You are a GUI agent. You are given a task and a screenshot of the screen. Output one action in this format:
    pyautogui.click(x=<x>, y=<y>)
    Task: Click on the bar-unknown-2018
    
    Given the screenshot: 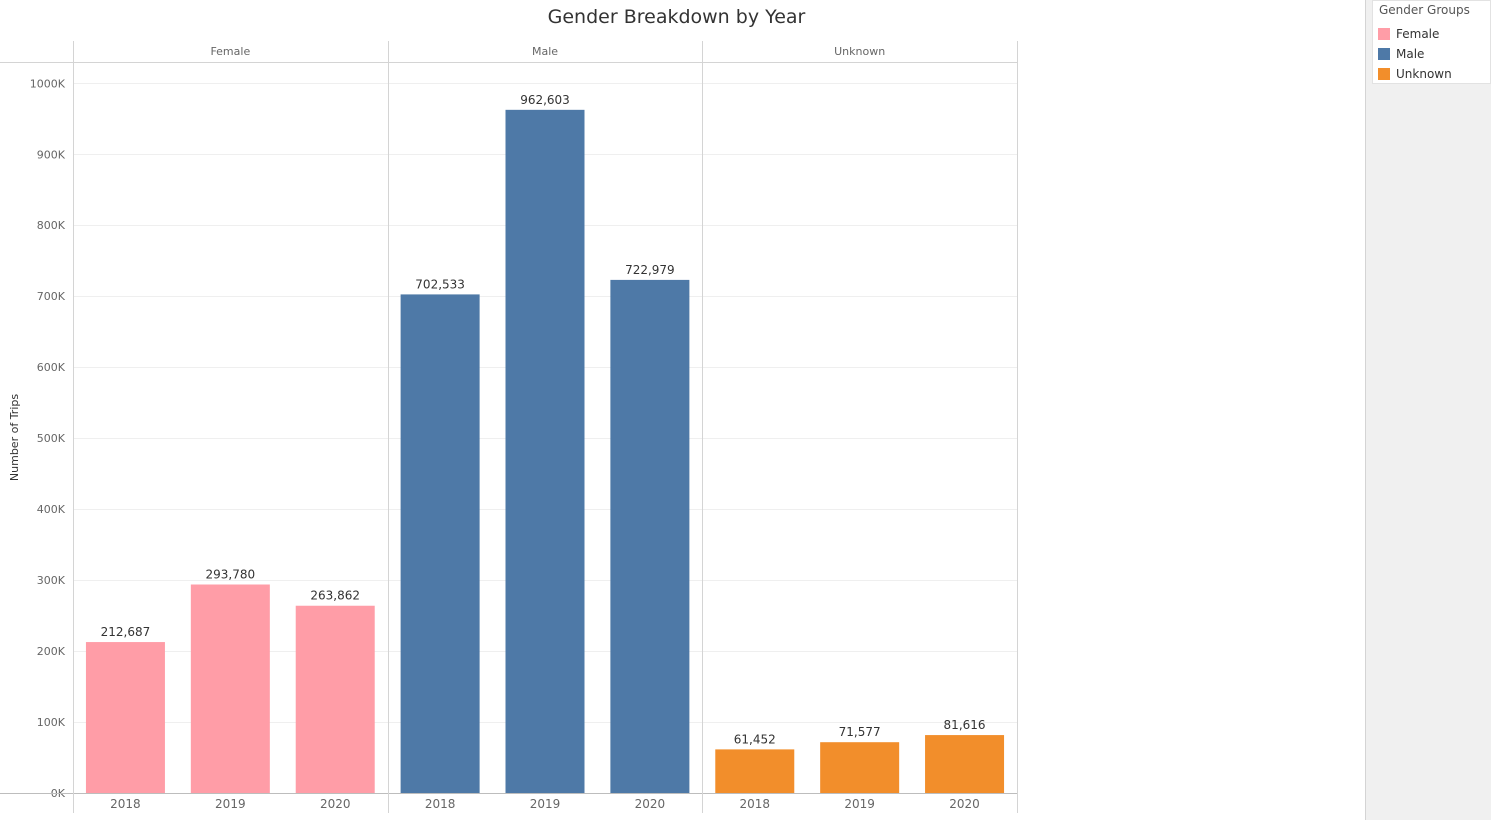 What is the action you would take?
    pyautogui.click(x=755, y=771)
    